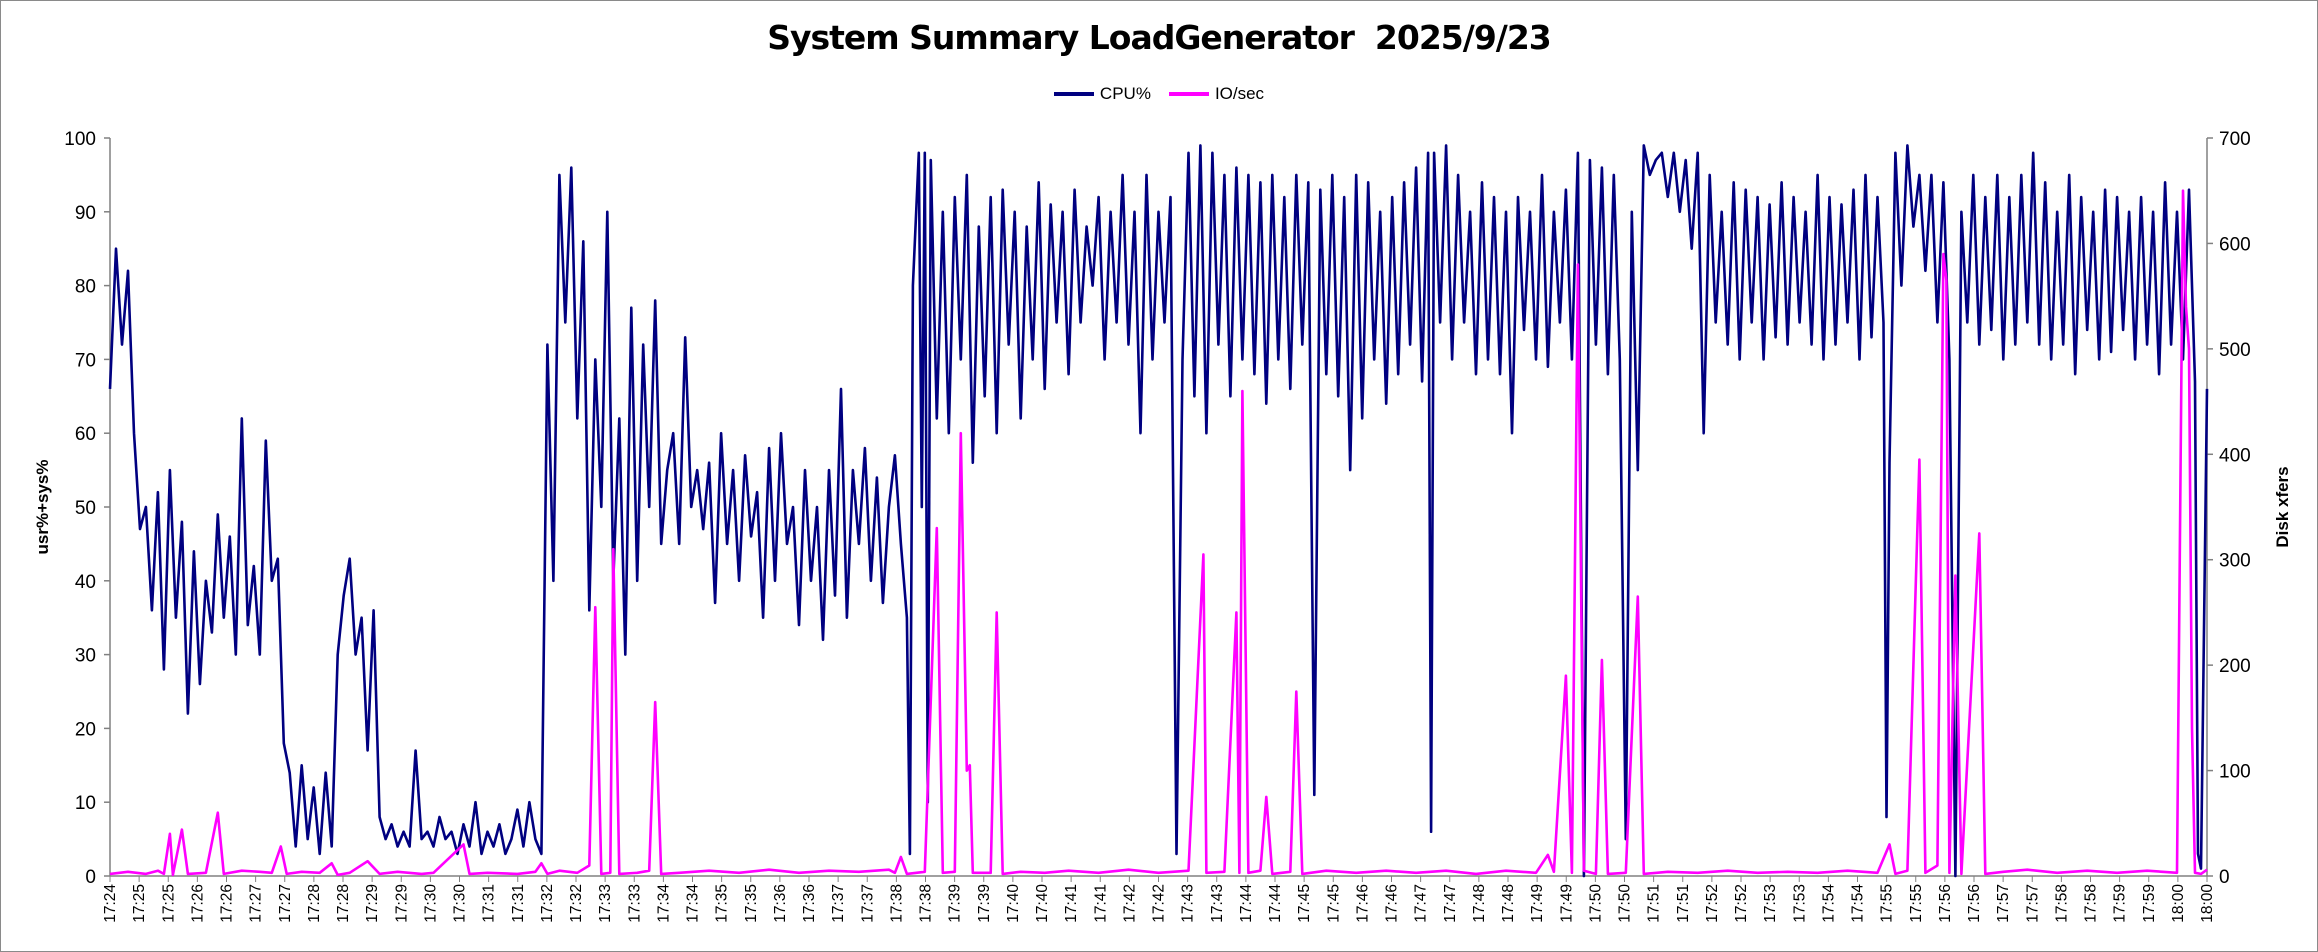 This screenshot has width=2318, height=952. Describe the element at coordinates (2235, 139) in the screenshot. I see `y2-tick-label: 700` at that location.